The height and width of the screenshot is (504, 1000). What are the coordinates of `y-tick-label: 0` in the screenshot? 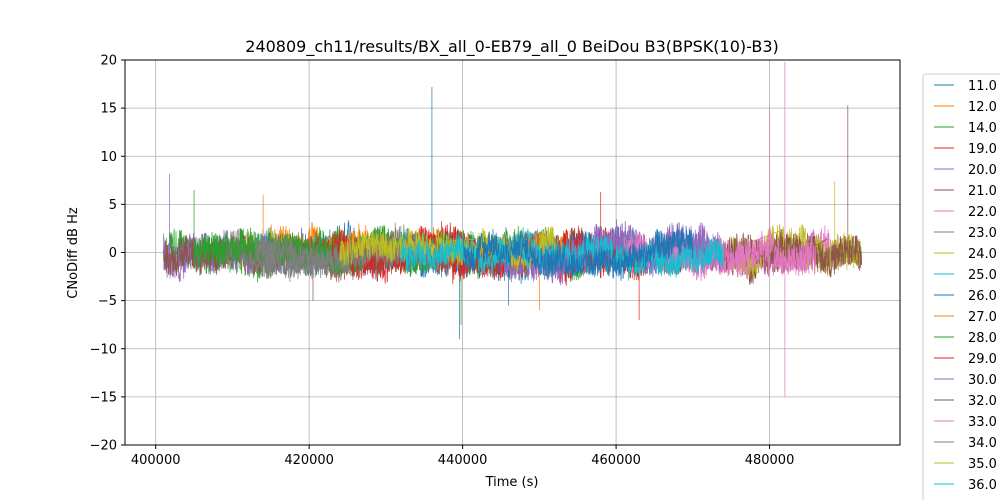 It's located at (113, 253).